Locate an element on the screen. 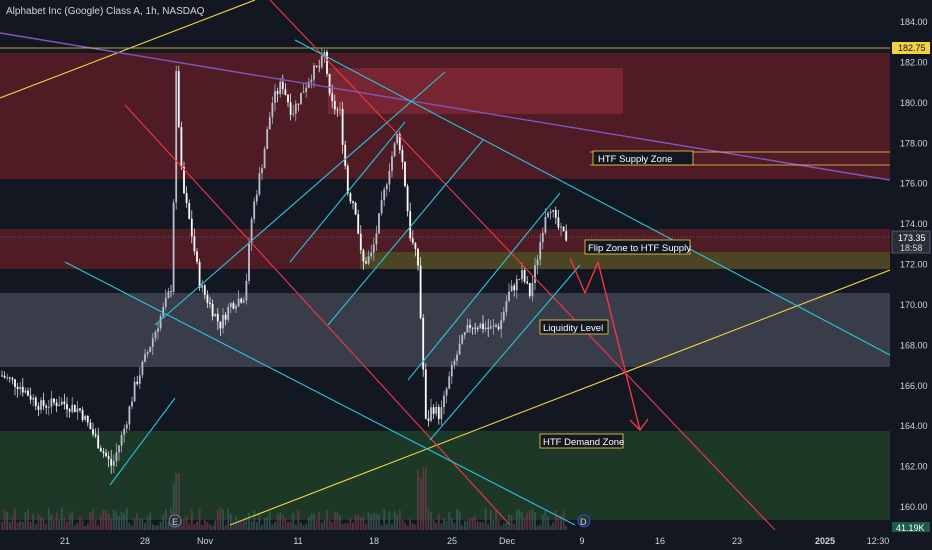 The image size is (932, 550). dividend-marker: D is located at coordinates (584, 521).